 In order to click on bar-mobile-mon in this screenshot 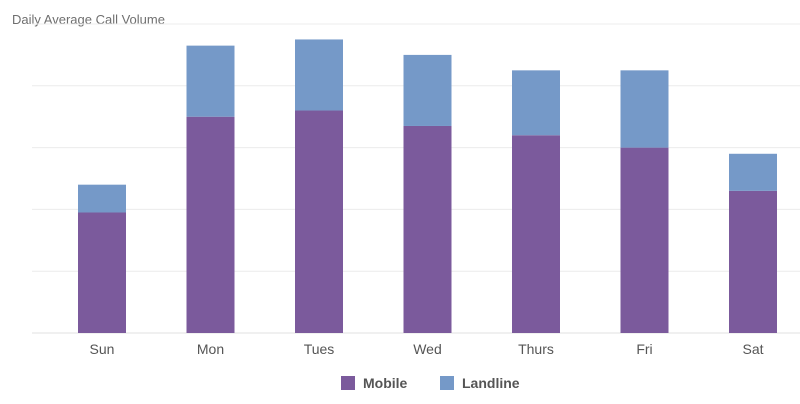, I will do `click(210, 224)`.